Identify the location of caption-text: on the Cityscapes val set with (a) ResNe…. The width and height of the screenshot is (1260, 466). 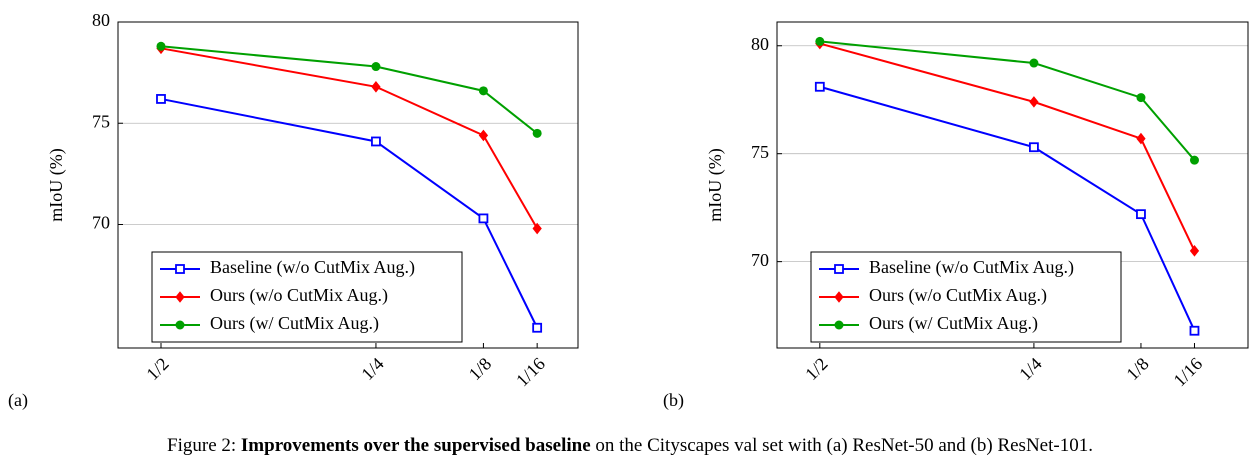
(844, 445).